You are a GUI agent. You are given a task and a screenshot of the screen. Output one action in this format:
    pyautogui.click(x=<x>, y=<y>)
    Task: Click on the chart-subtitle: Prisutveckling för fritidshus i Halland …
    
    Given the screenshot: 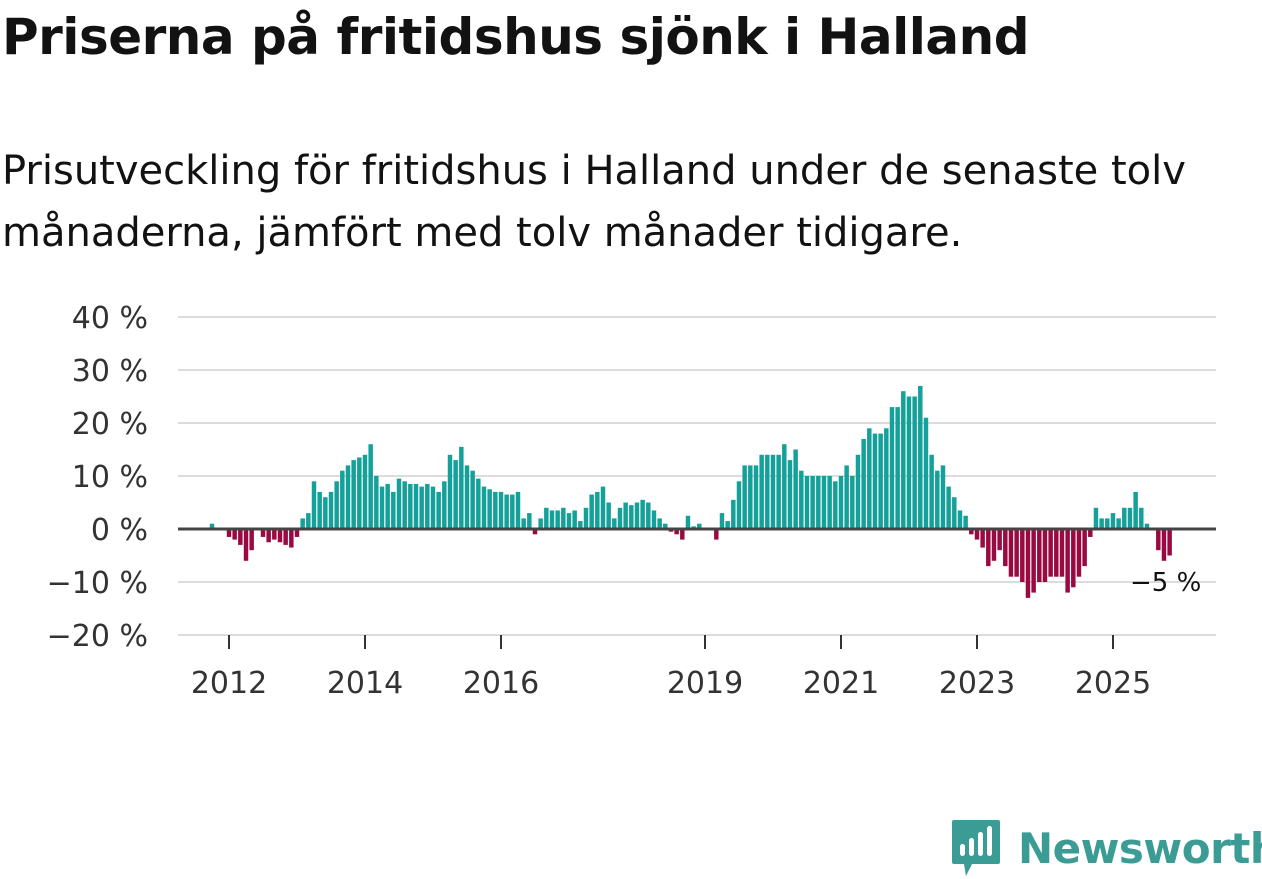 What is the action you would take?
    pyautogui.click(x=594, y=202)
    